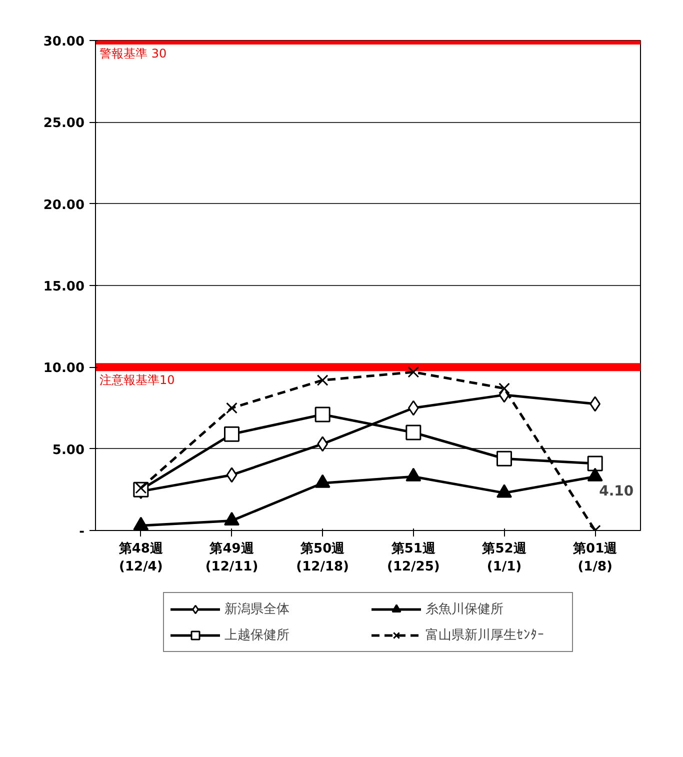  What do you see at coordinates (504, 558) in the screenshot?
I see `x-tick-label: 第52週 (1/1)` at bounding box center [504, 558].